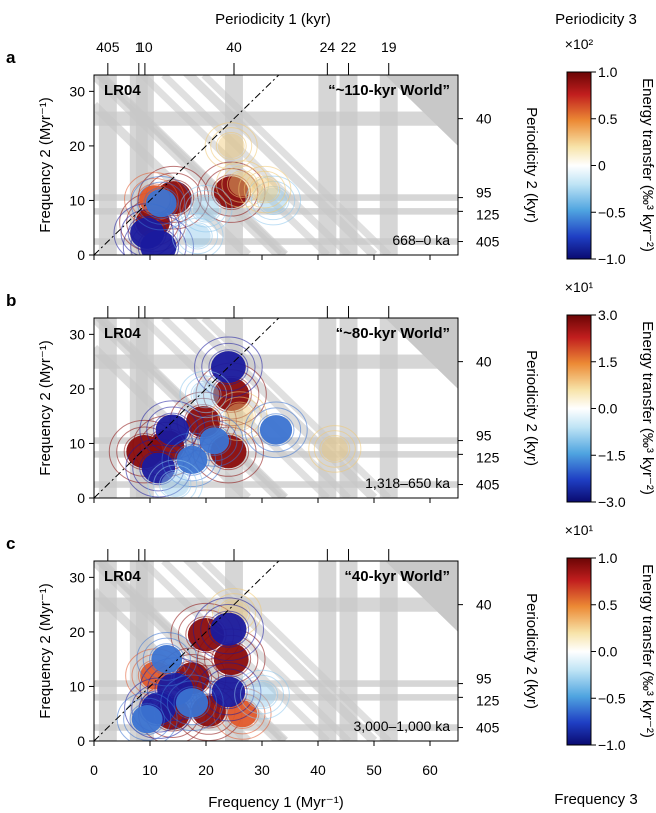  I want to click on colorbar, so click(579, 165).